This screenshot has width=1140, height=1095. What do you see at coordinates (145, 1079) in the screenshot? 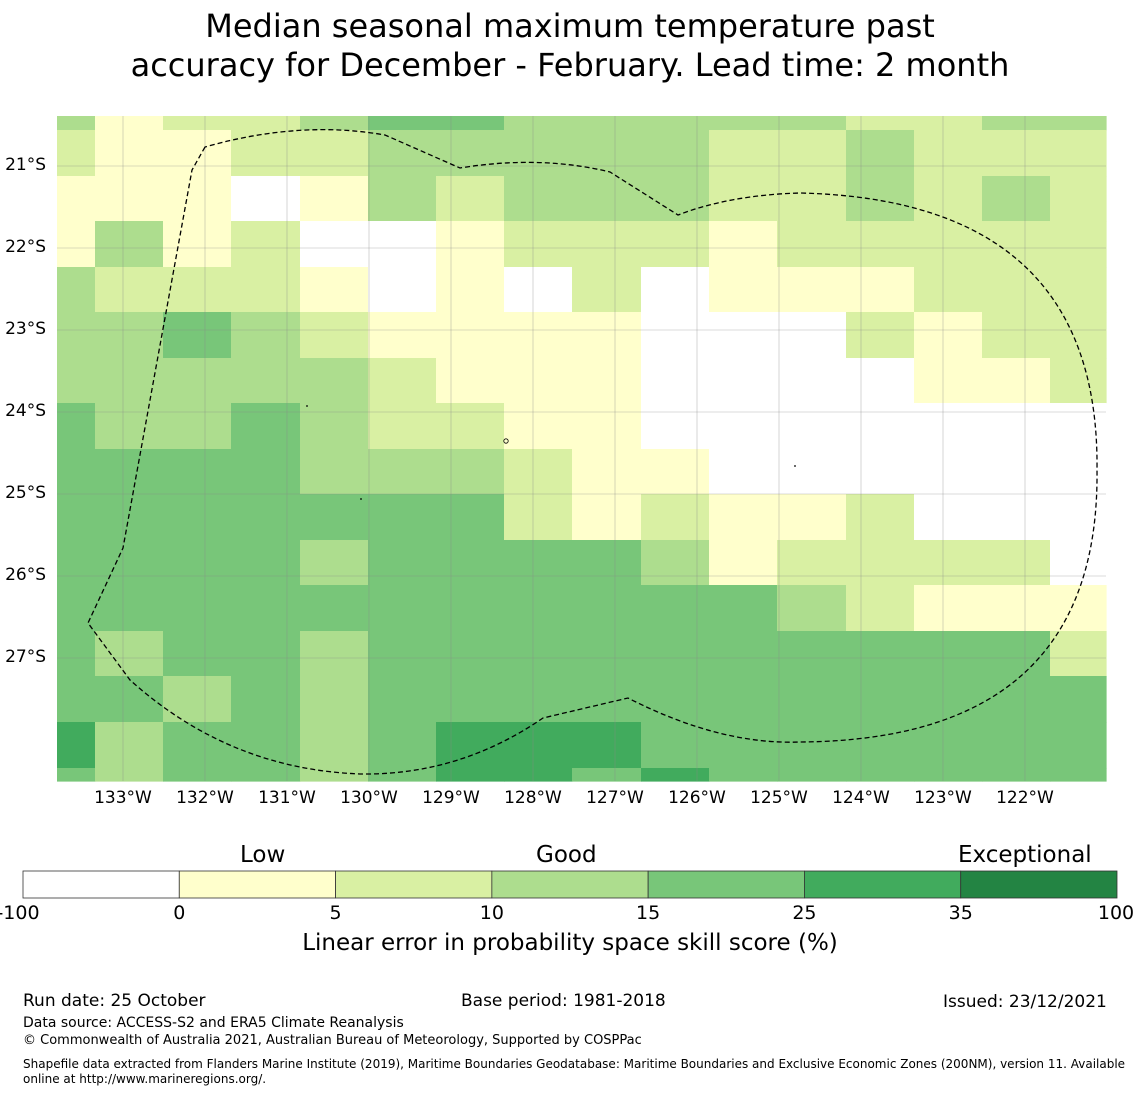
I see `shapefile-credit-line2: online at http://www.marineregions.org/.` at bounding box center [145, 1079].